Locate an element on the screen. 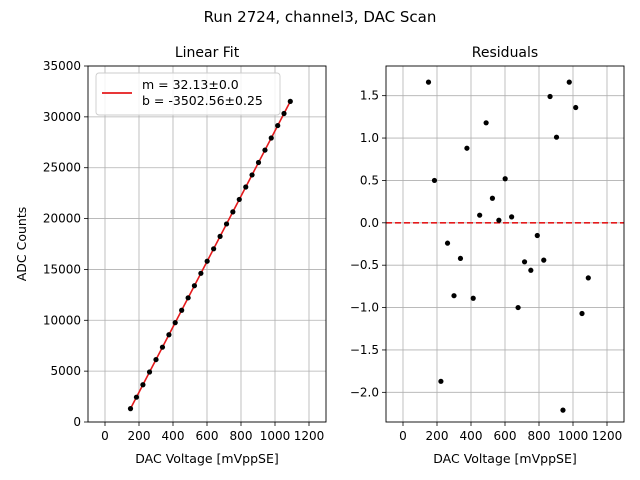 Image resolution: width=640 pixels, height=480 pixels. chart-0-ytick-label-2: 10000 is located at coordinates (62, 320).